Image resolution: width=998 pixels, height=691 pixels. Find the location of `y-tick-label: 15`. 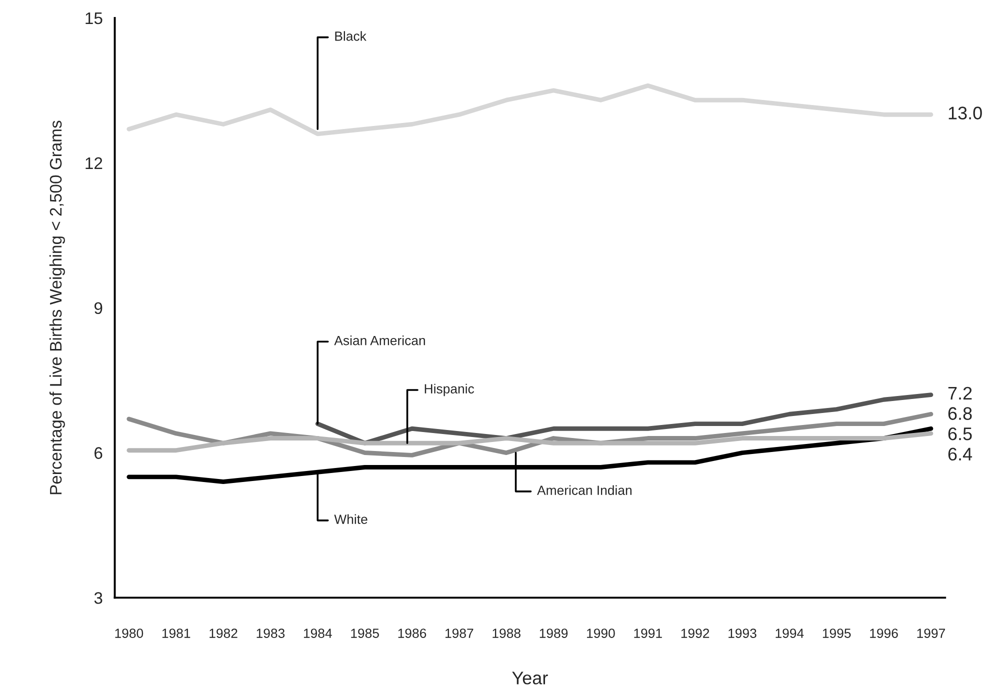

y-tick-label: 15 is located at coordinates (94, 18).